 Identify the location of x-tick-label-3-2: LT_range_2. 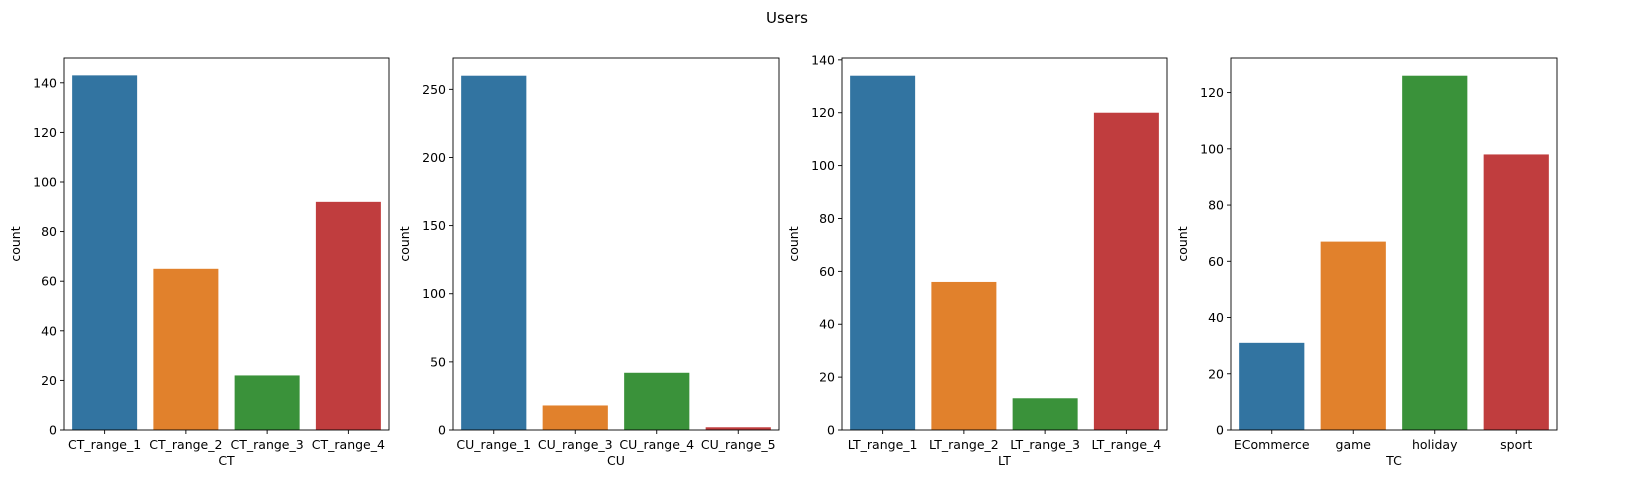
(964, 444).